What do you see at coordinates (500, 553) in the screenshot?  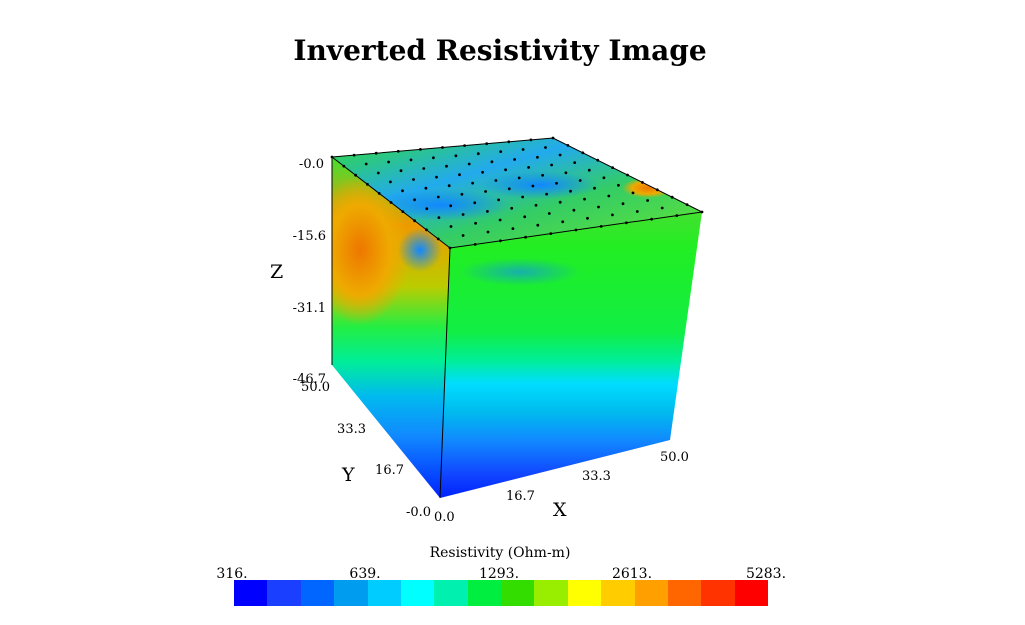 I see `colorbar-title: Resistivity (Ohm-m)` at bounding box center [500, 553].